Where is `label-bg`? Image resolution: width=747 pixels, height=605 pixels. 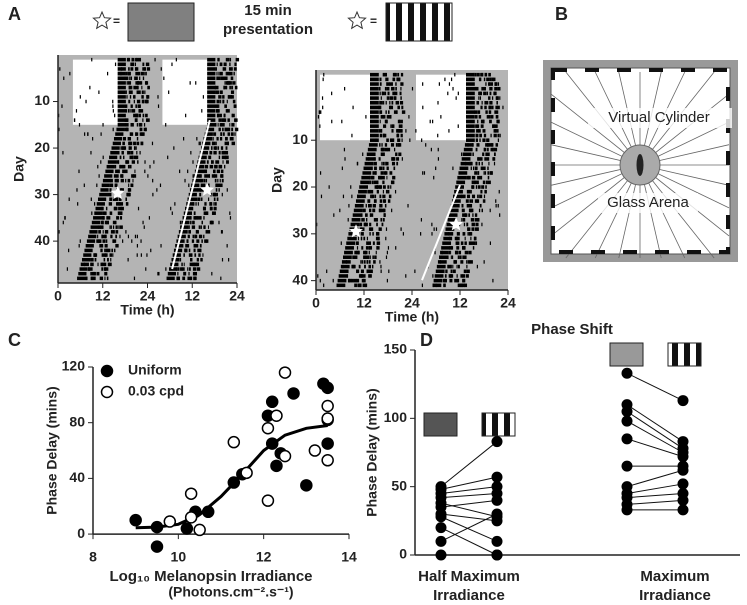
label-bg is located at coordinates (660, 118).